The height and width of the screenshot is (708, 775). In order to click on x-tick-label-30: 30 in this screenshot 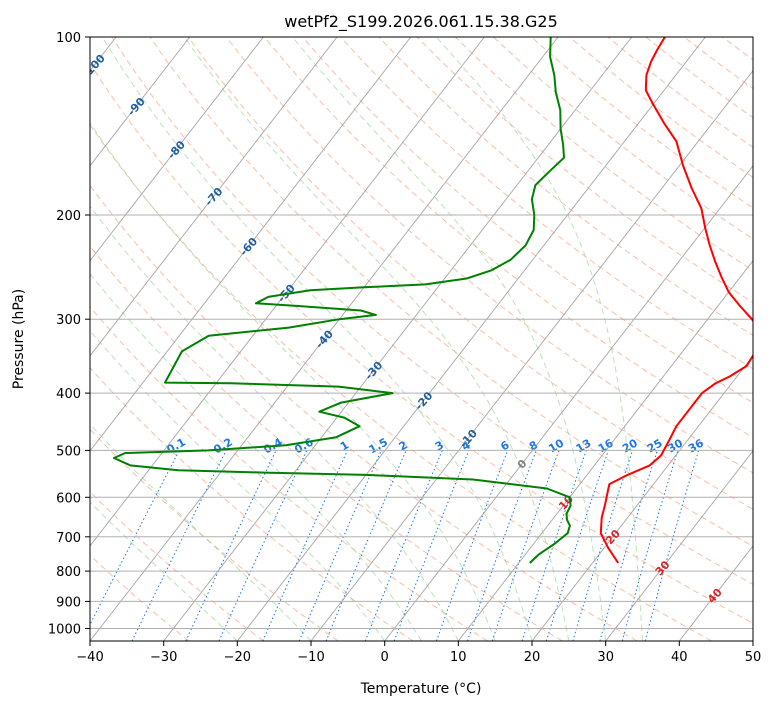, I will do `click(605, 657)`.